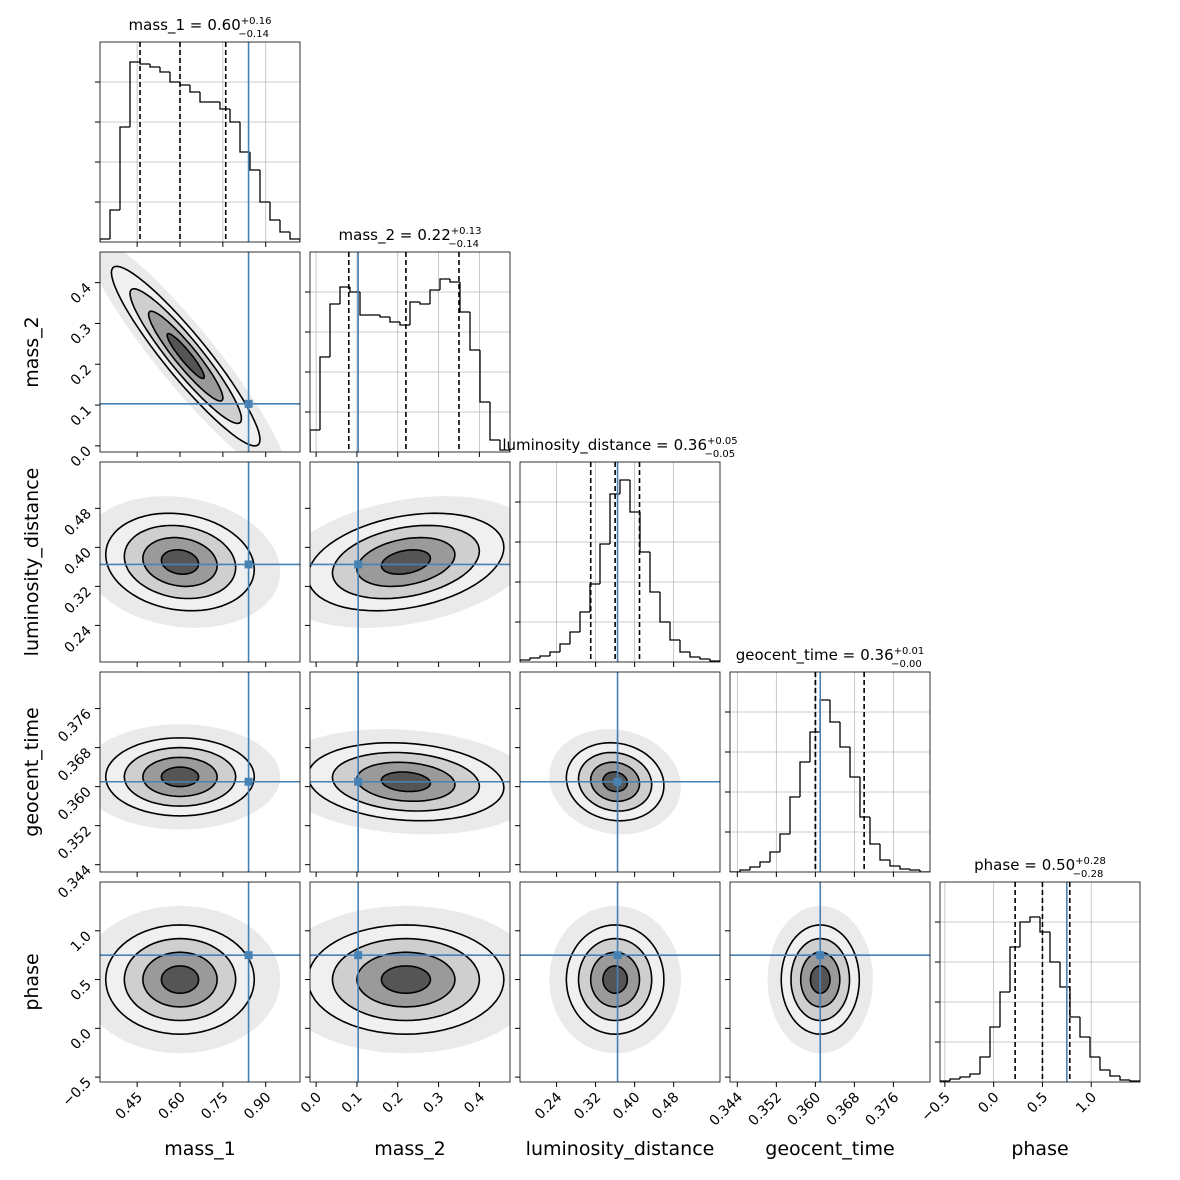 Image resolution: width=1180 pixels, height=1180 pixels. Describe the element at coordinates (75, 765) in the screenshot. I see `y-tick-label: 0.368` at that location.